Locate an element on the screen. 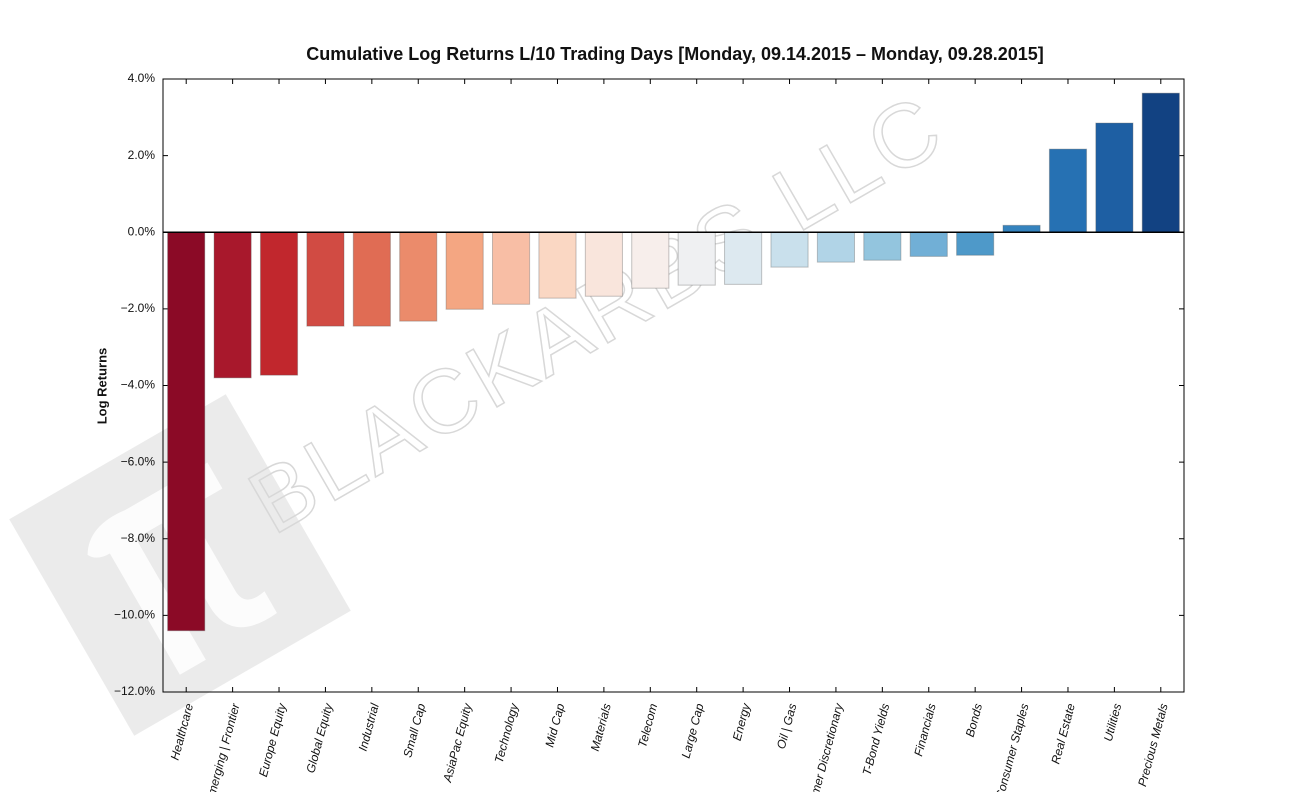 The height and width of the screenshot is (792, 1314). x-tick-label: T-Bond Yields is located at coordinates (876, 739).